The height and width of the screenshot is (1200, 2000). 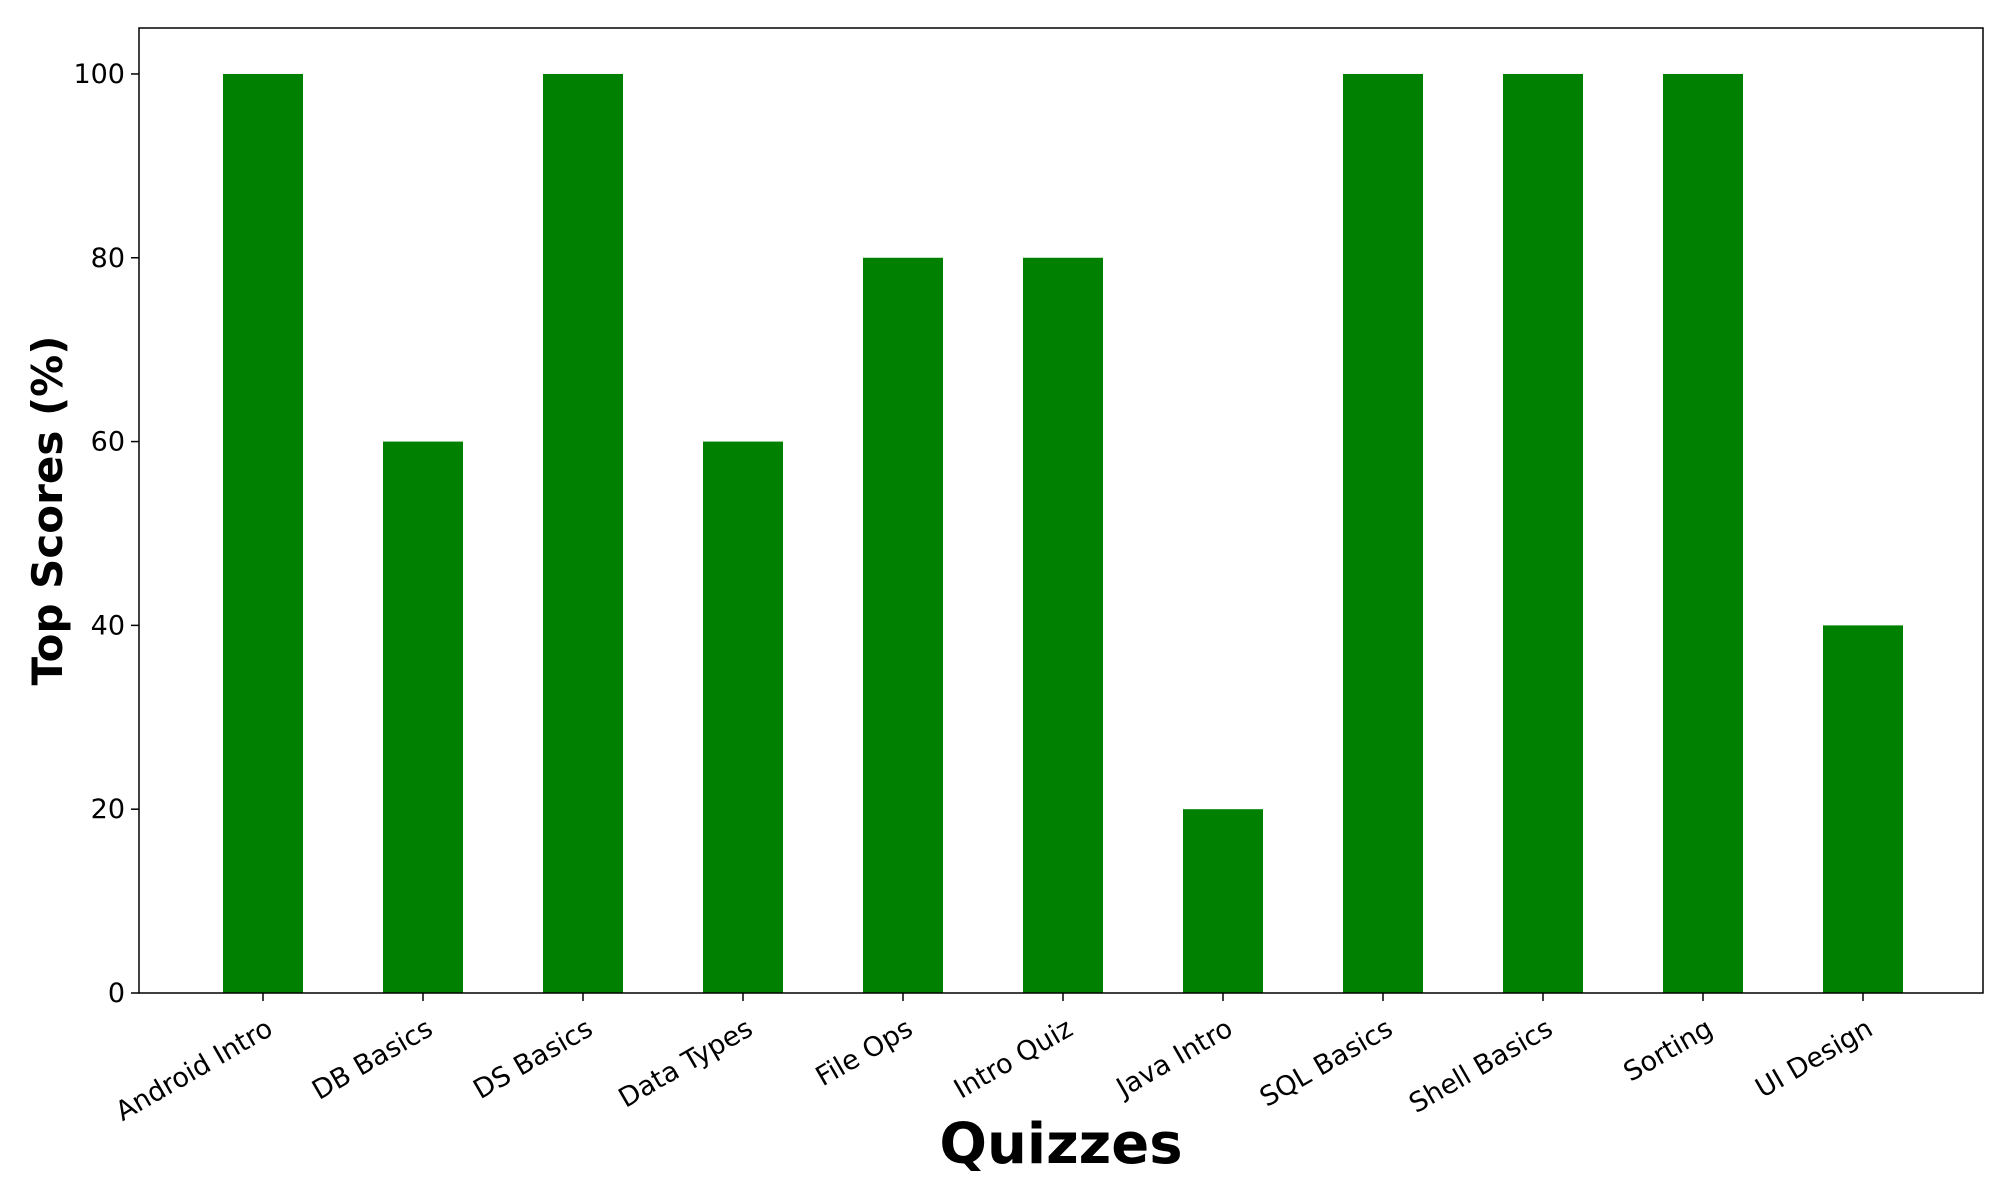 I want to click on y-axis-title: Top Scores (%), so click(x=47, y=511).